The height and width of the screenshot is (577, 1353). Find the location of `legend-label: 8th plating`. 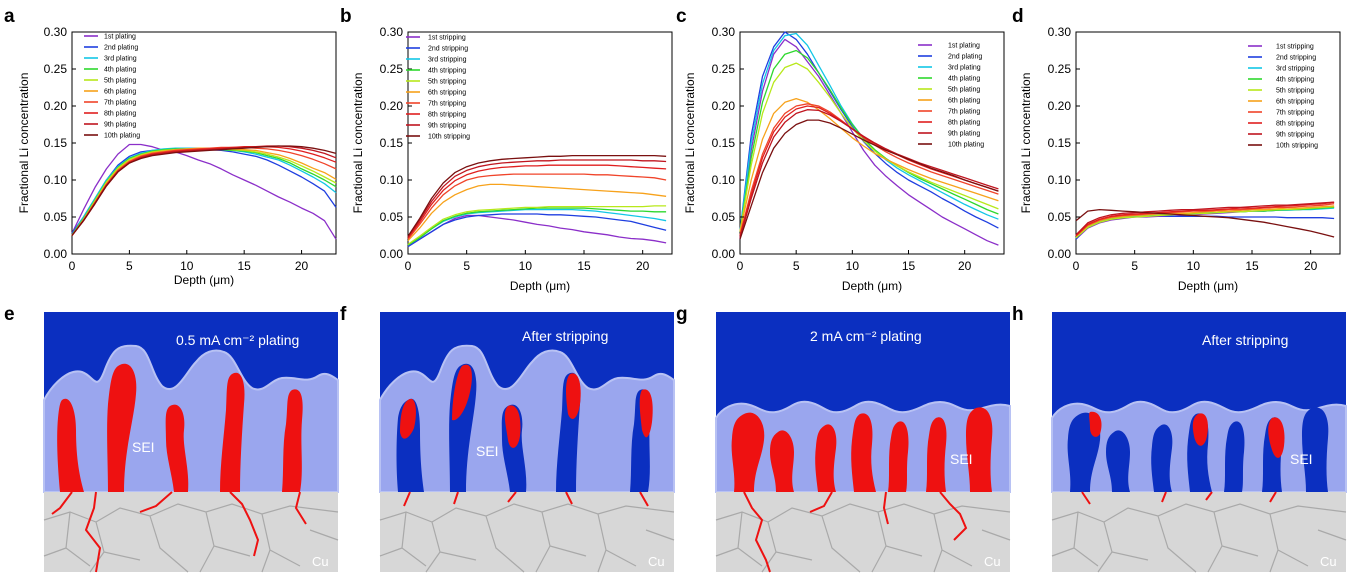

legend-label: 8th plating is located at coordinates (964, 123).